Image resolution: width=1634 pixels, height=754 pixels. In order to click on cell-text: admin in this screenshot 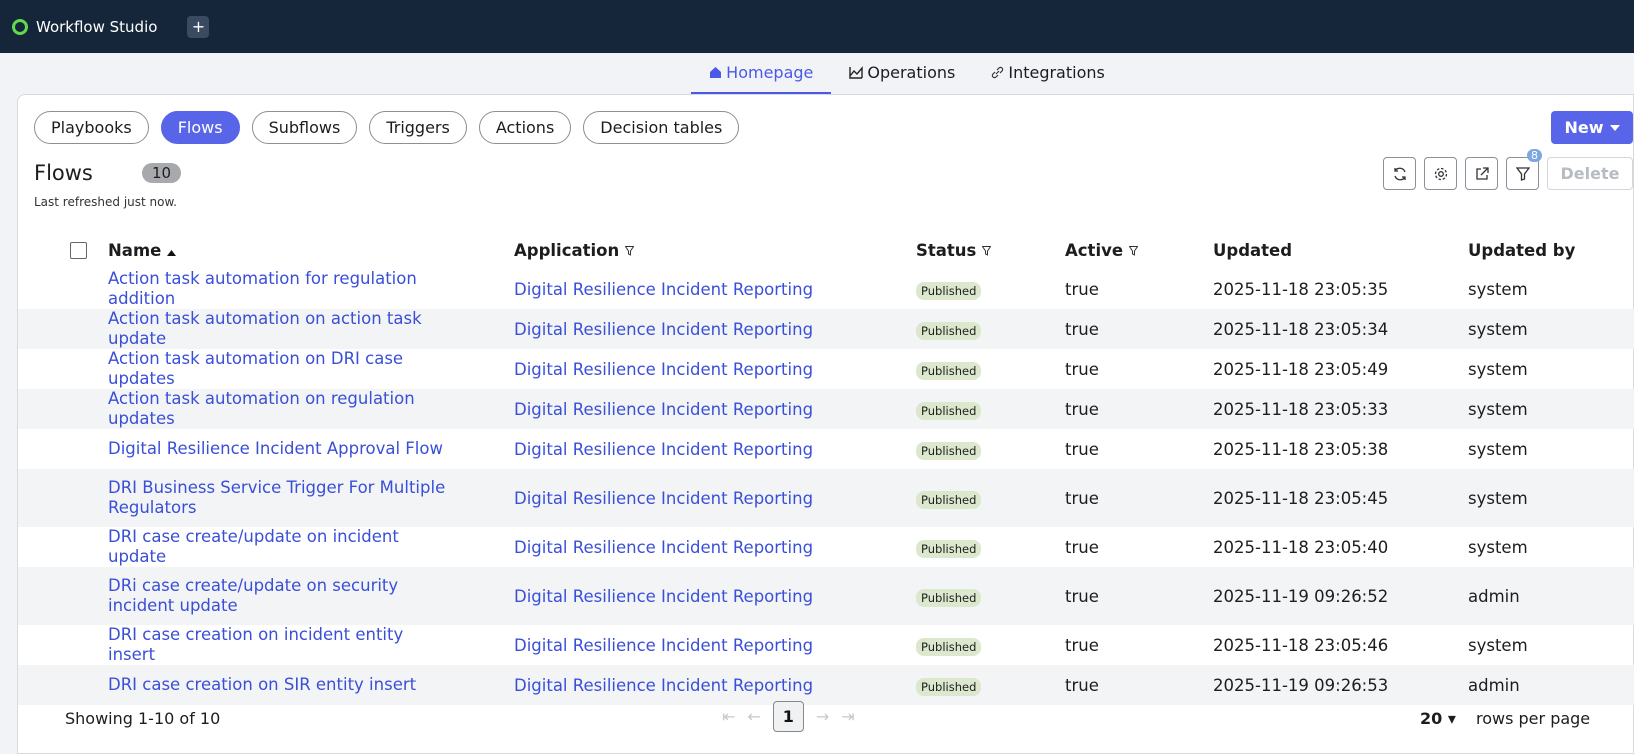, I will do `click(1494, 596)`.